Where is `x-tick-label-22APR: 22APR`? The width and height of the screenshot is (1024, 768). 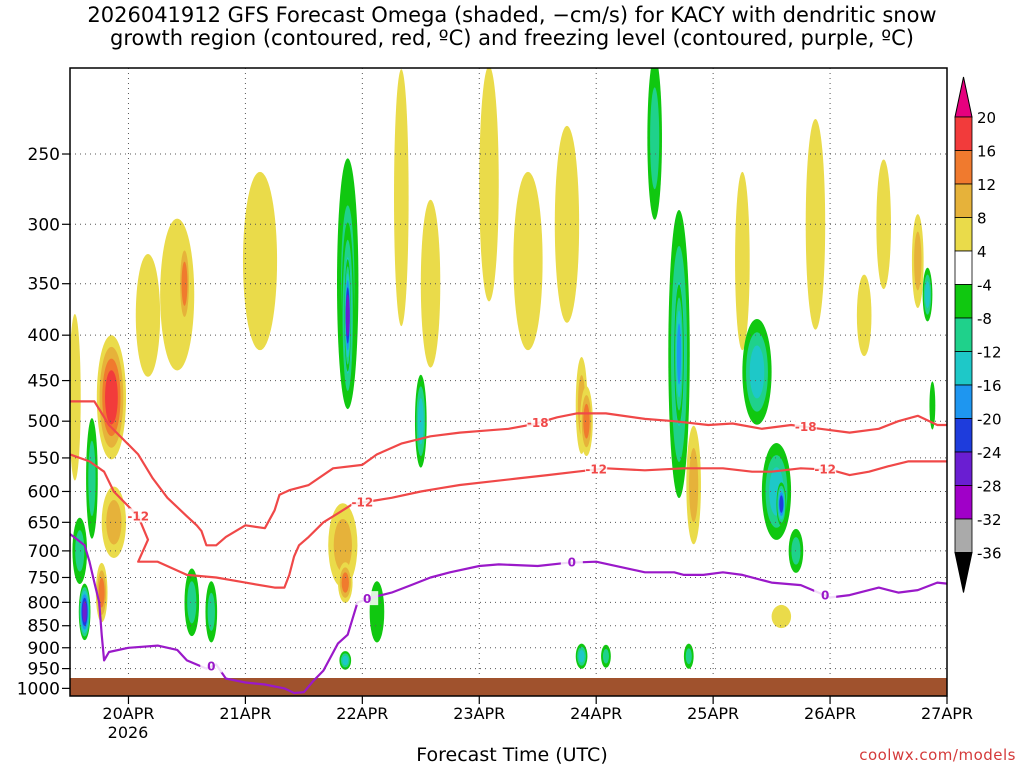
x-tick-label-22APR: 22APR is located at coordinates (362, 713).